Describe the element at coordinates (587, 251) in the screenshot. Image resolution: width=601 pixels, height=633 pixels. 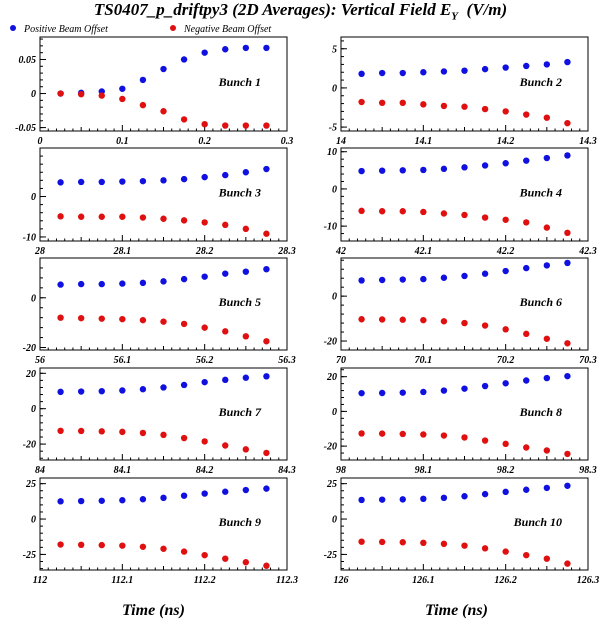
I see `x-tick-label: 42.3` at that location.